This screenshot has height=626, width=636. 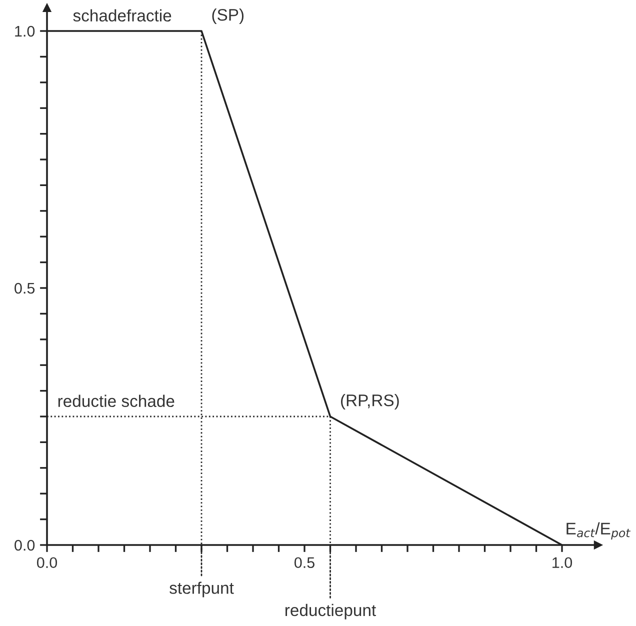 I want to click on ref-line-label: reductie schade, so click(x=116, y=401).